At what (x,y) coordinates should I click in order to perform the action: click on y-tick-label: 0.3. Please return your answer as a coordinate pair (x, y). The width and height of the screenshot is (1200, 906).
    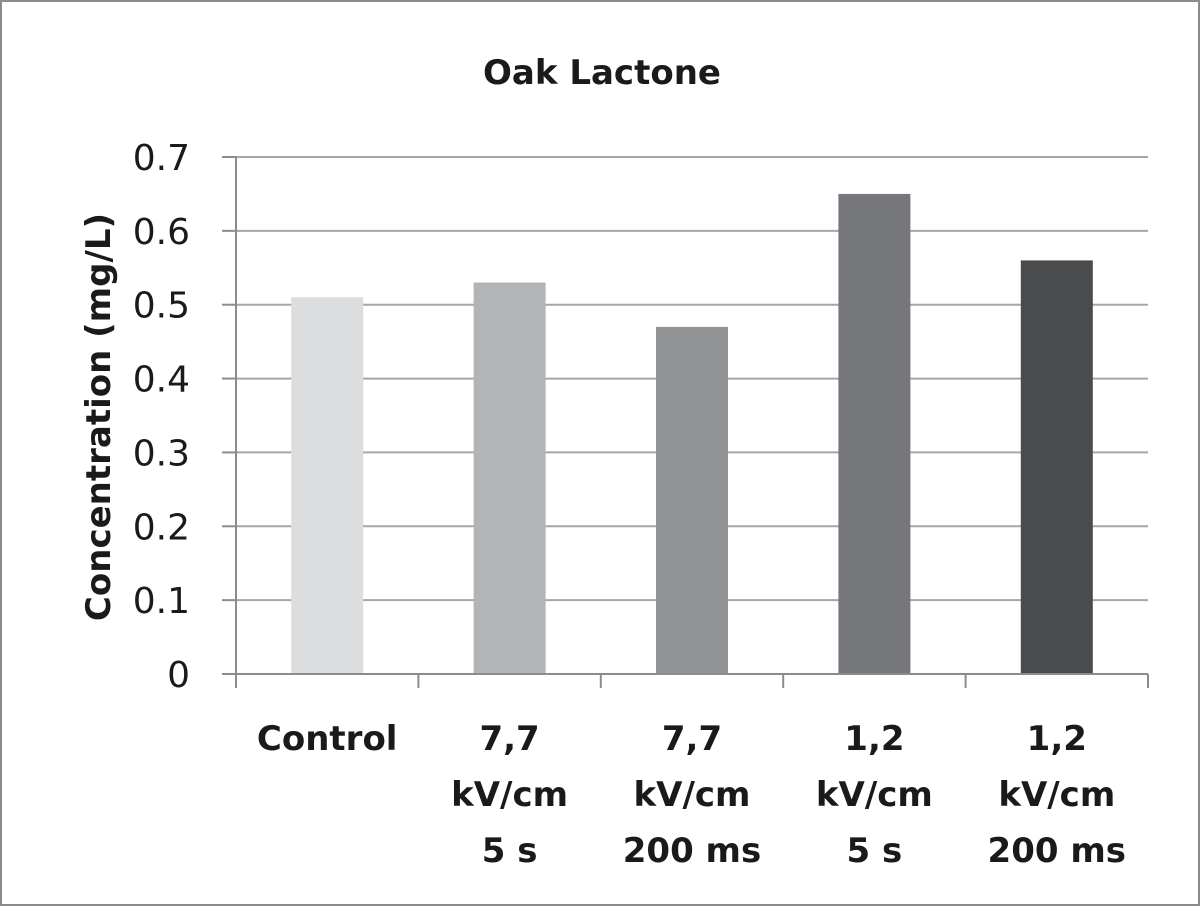
    Looking at the image, I should click on (161, 453).